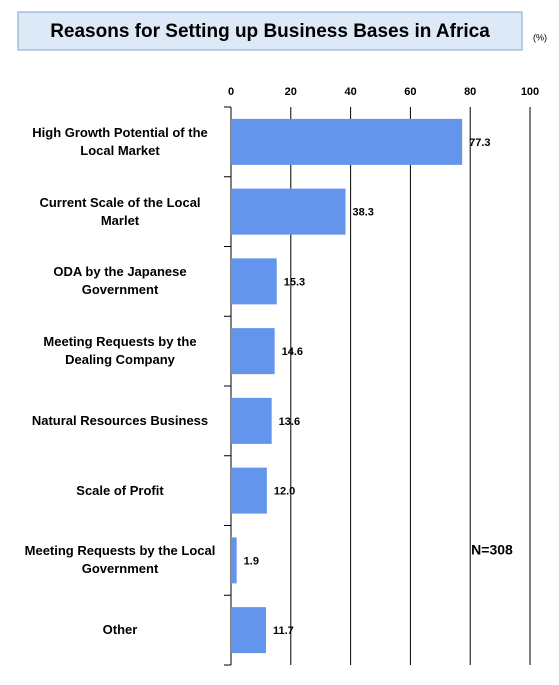 The height and width of the screenshot is (685, 559). Describe the element at coordinates (540, 37) in the screenshot. I see `unit-label: (%)` at that location.